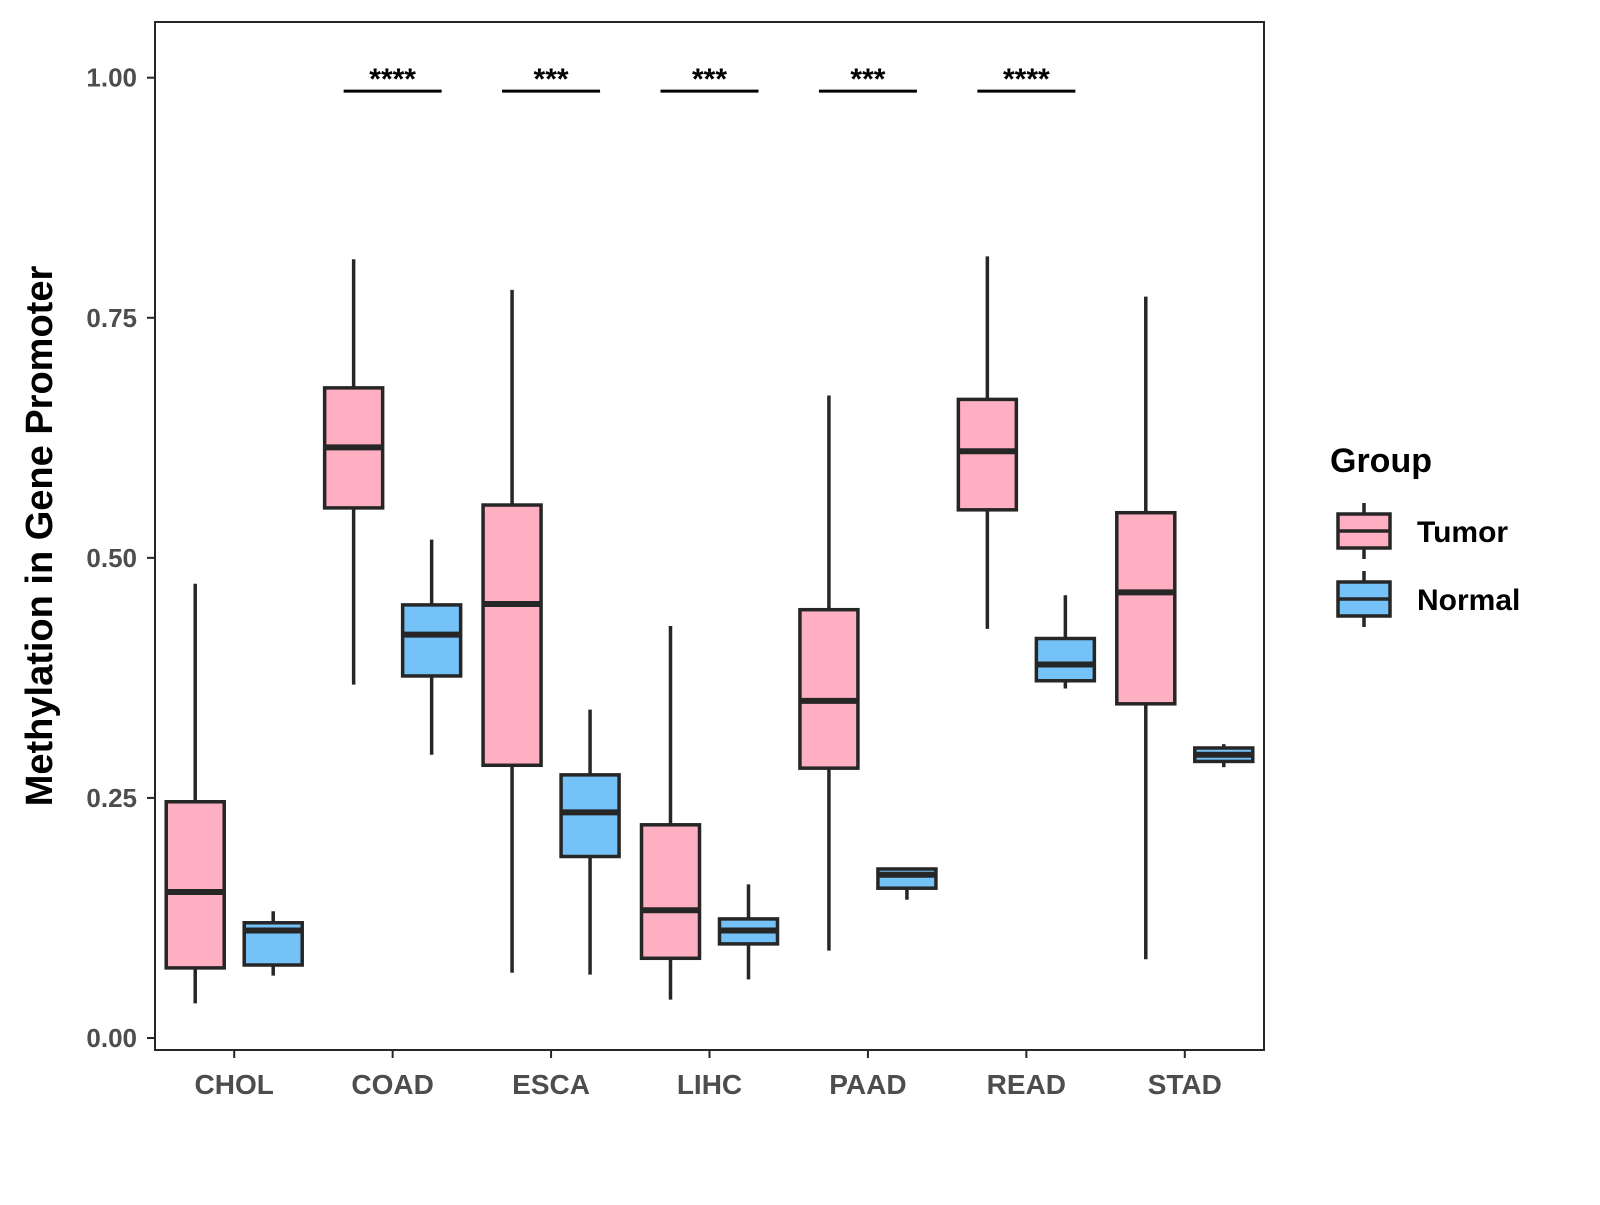 This screenshot has width=1600, height=1205. Describe the element at coordinates (1462, 532) in the screenshot. I see `legend-label: Tumor` at that location.